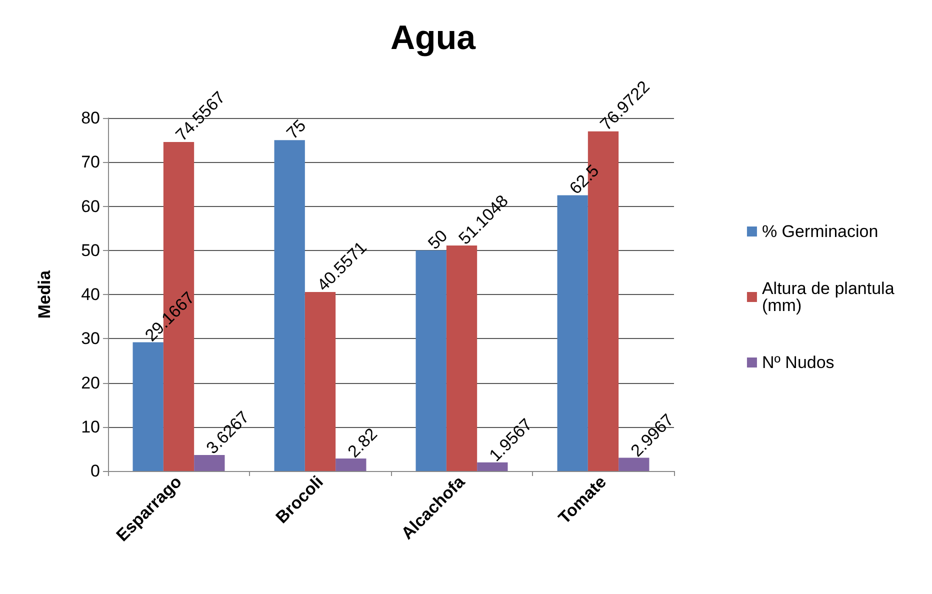 The image size is (932, 594). What do you see at coordinates (44, 294) in the screenshot?
I see `y-axis-title: Media` at bounding box center [44, 294].